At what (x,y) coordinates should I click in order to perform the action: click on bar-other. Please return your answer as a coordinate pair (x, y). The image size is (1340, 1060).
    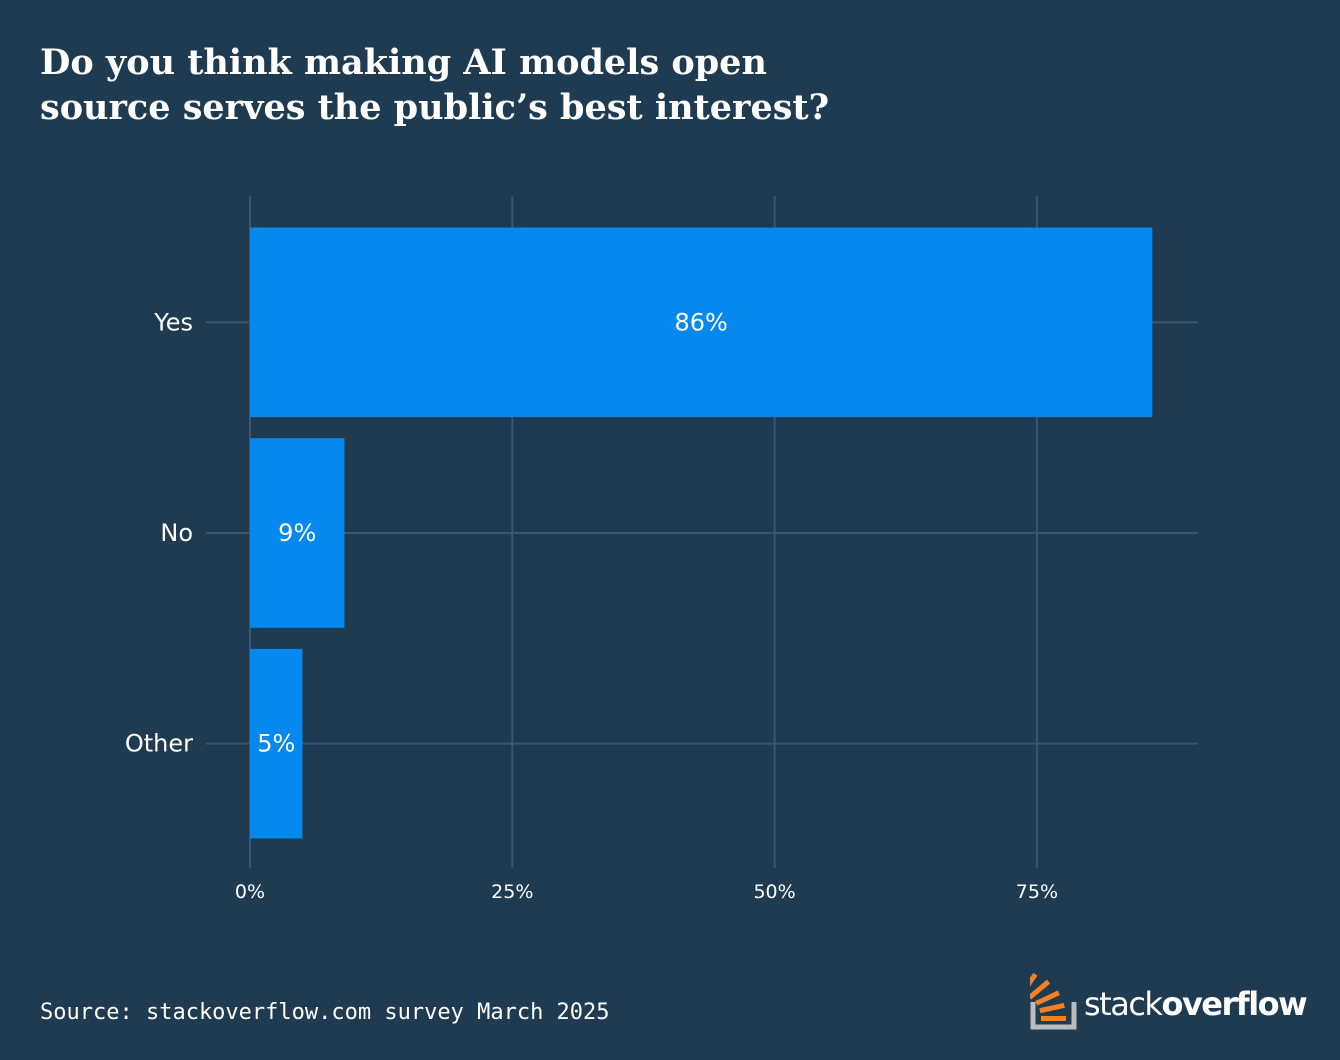
    Looking at the image, I should click on (276, 743).